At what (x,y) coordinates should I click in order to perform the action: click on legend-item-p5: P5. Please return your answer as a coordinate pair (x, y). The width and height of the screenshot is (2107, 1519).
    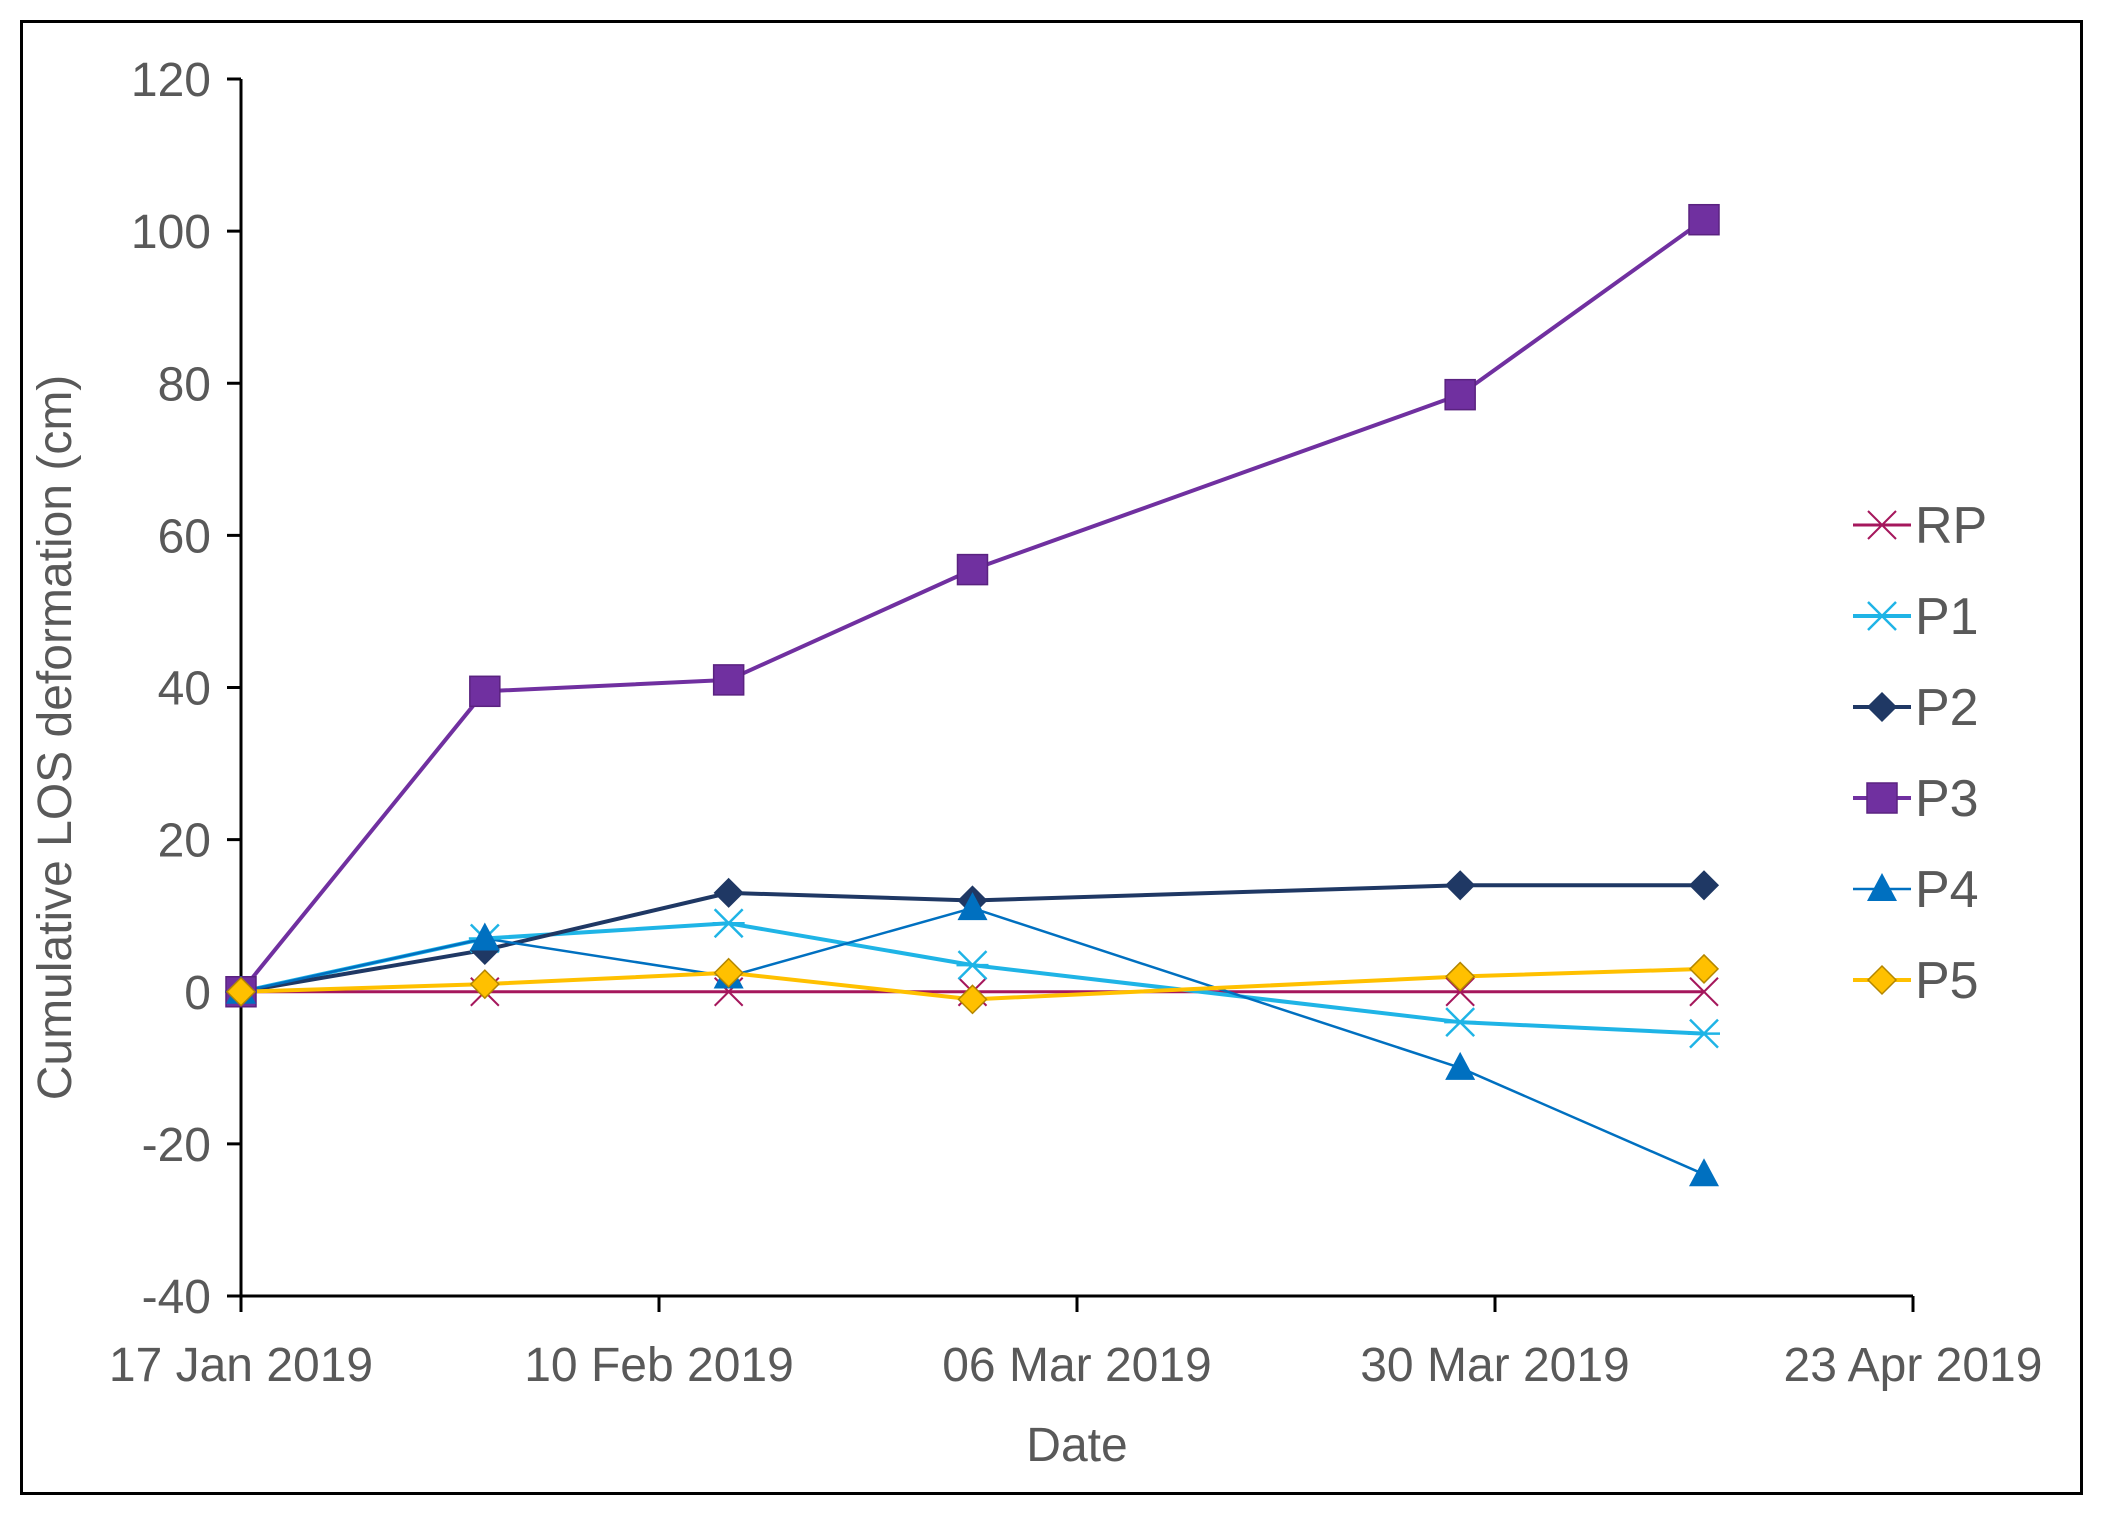
    Looking at the image, I should click on (1916, 981).